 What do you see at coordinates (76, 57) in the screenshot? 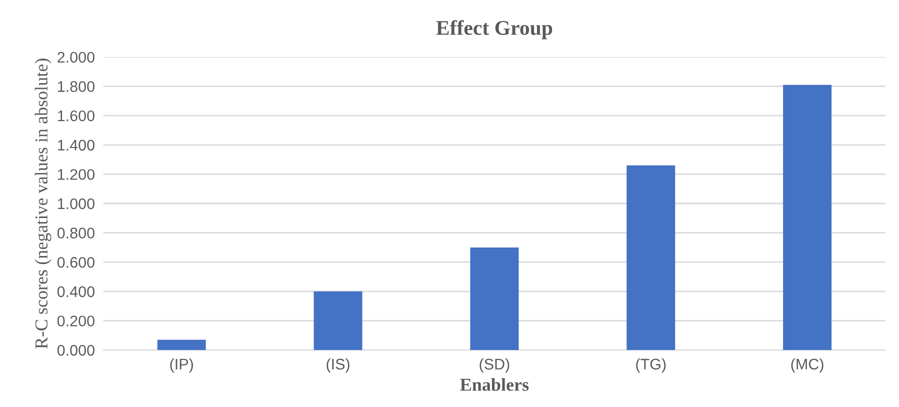
I see `y-tick-label: 2.000` at bounding box center [76, 57].